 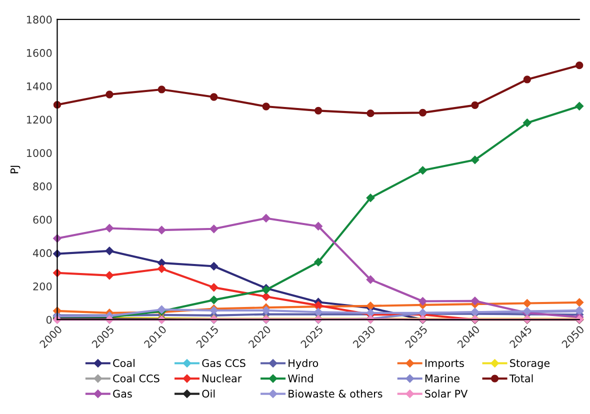 What do you see at coordinates (442, 378) in the screenshot?
I see `legend-label: Marine` at bounding box center [442, 378].